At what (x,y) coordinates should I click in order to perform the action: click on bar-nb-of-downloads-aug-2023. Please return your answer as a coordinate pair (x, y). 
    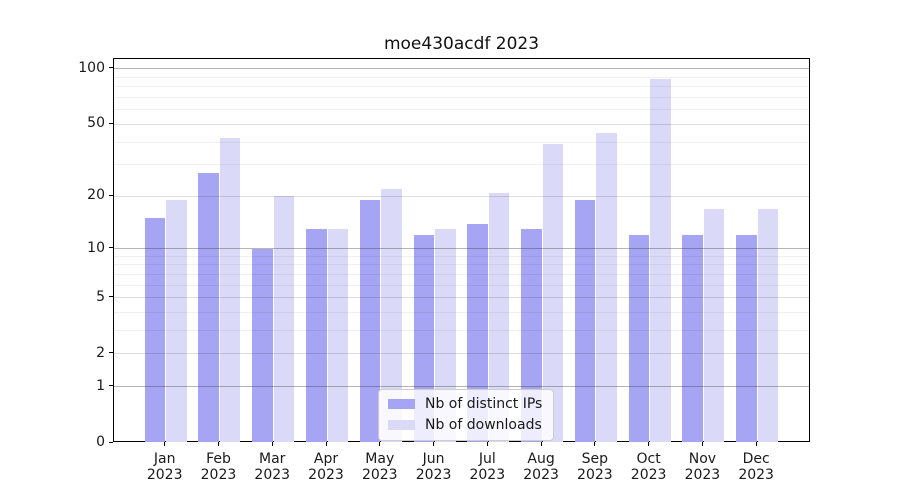
    Looking at the image, I should click on (553, 293).